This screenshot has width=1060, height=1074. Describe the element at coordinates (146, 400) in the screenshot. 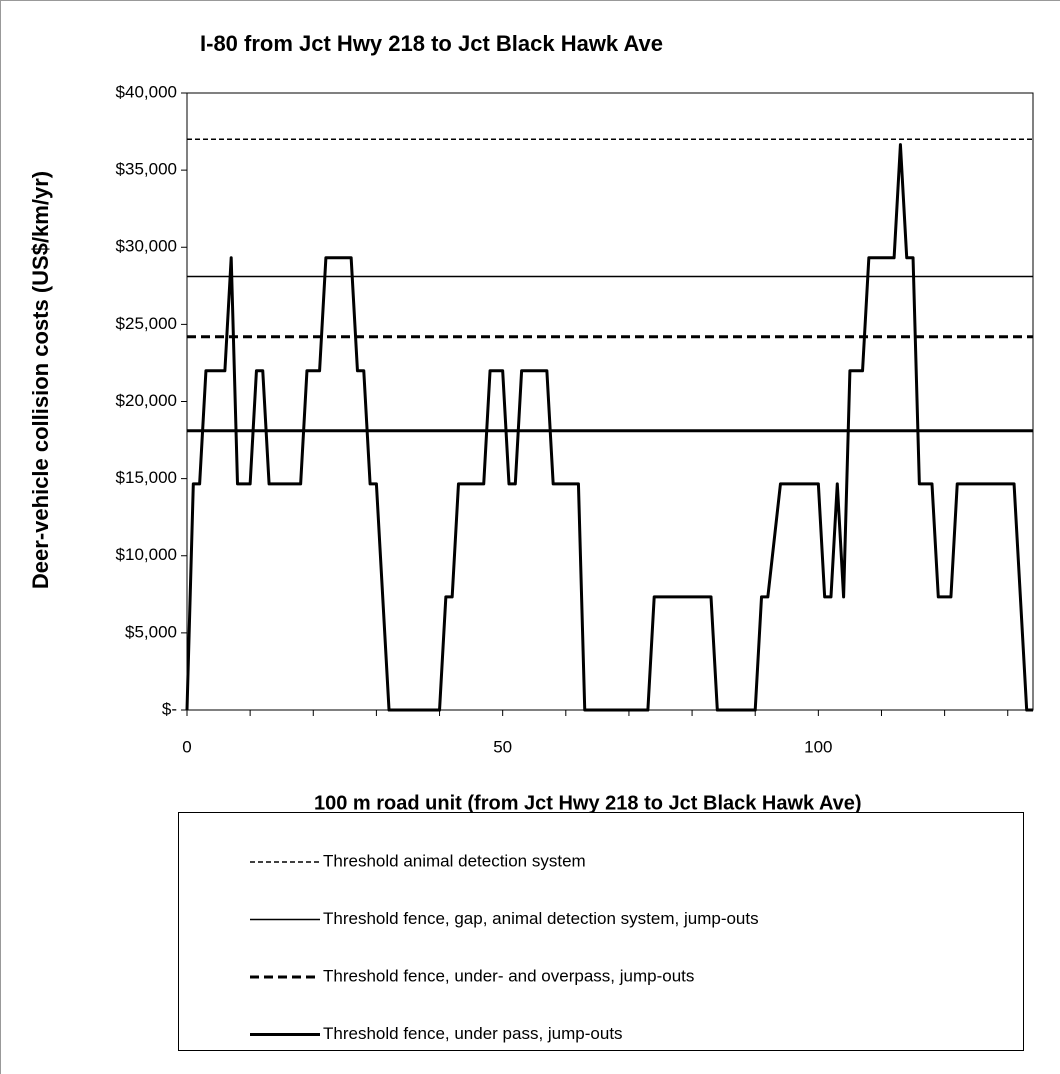

I see `y-tick-label: $20,000` at that location.